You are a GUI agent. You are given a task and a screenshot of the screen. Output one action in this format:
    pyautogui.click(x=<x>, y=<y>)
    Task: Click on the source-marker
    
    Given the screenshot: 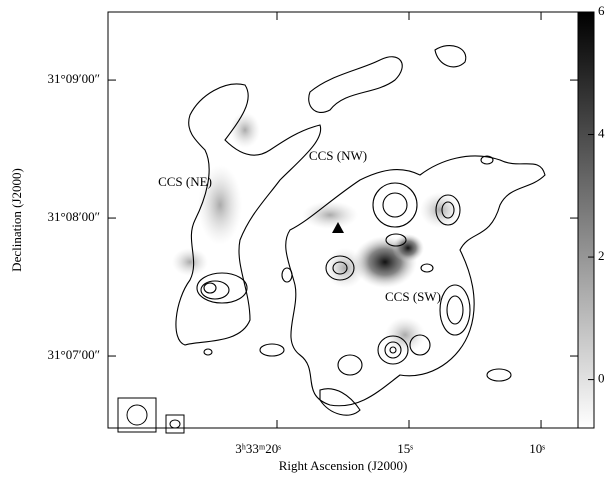 What is the action you would take?
    pyautogui.click(x=338, y=227)
    